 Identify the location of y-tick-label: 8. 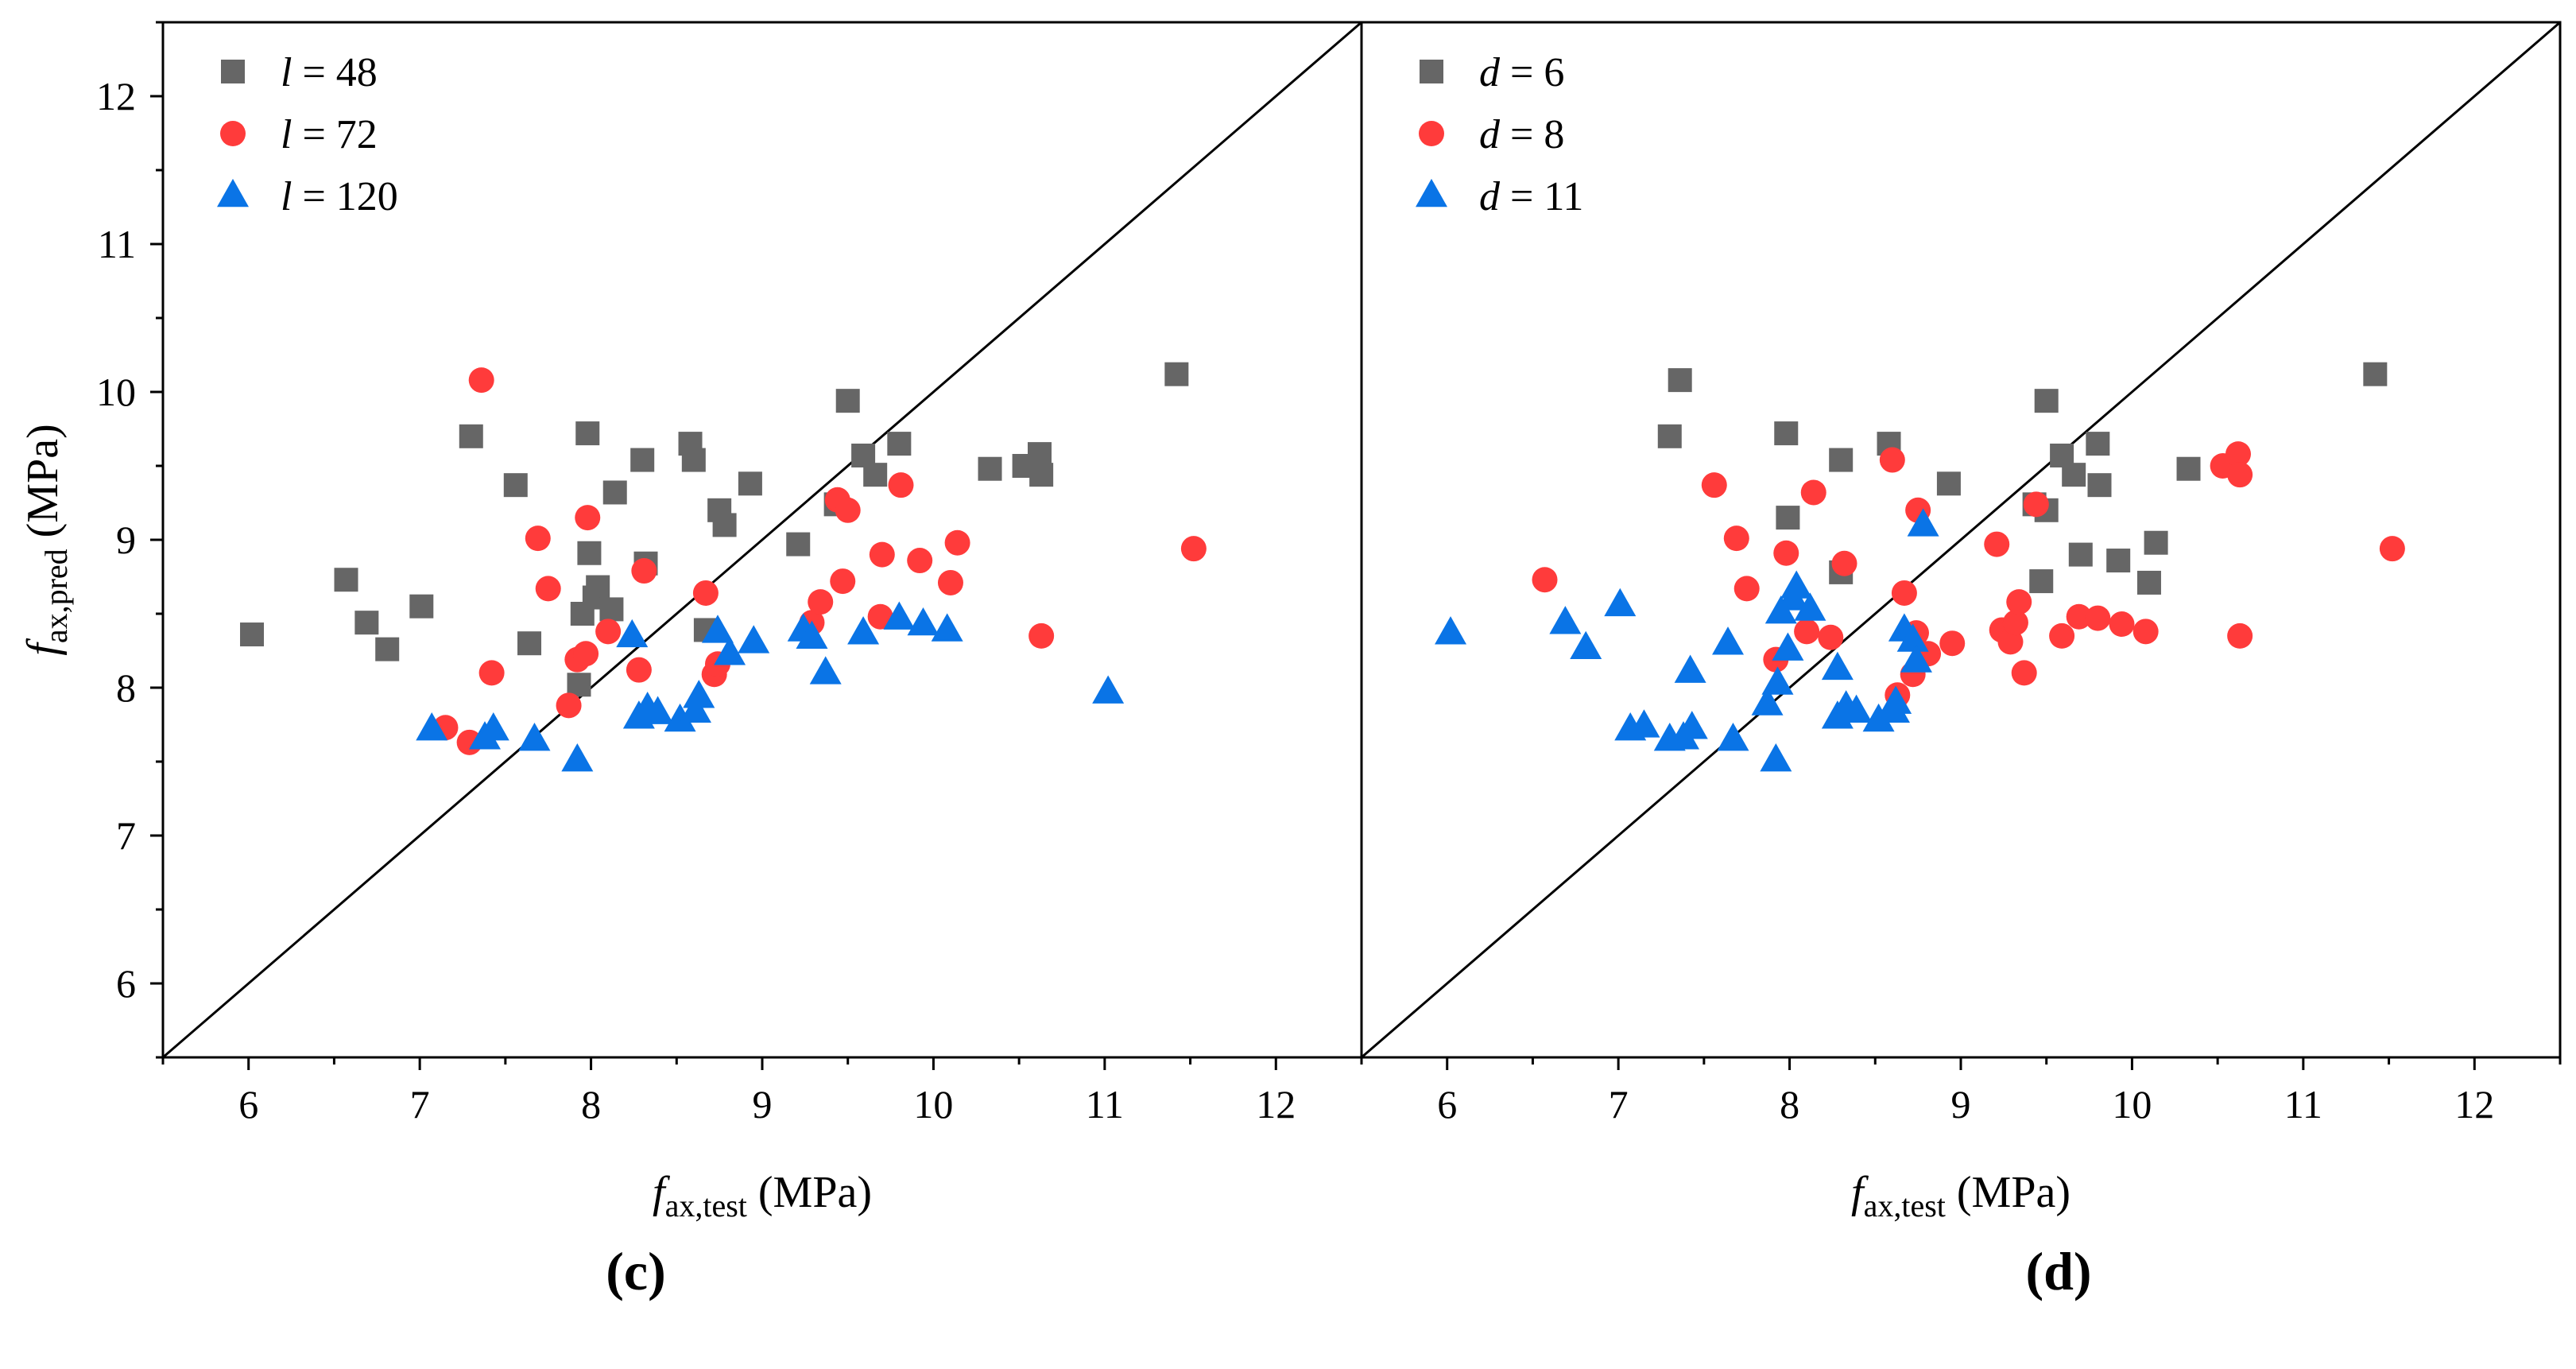
(126, 687).